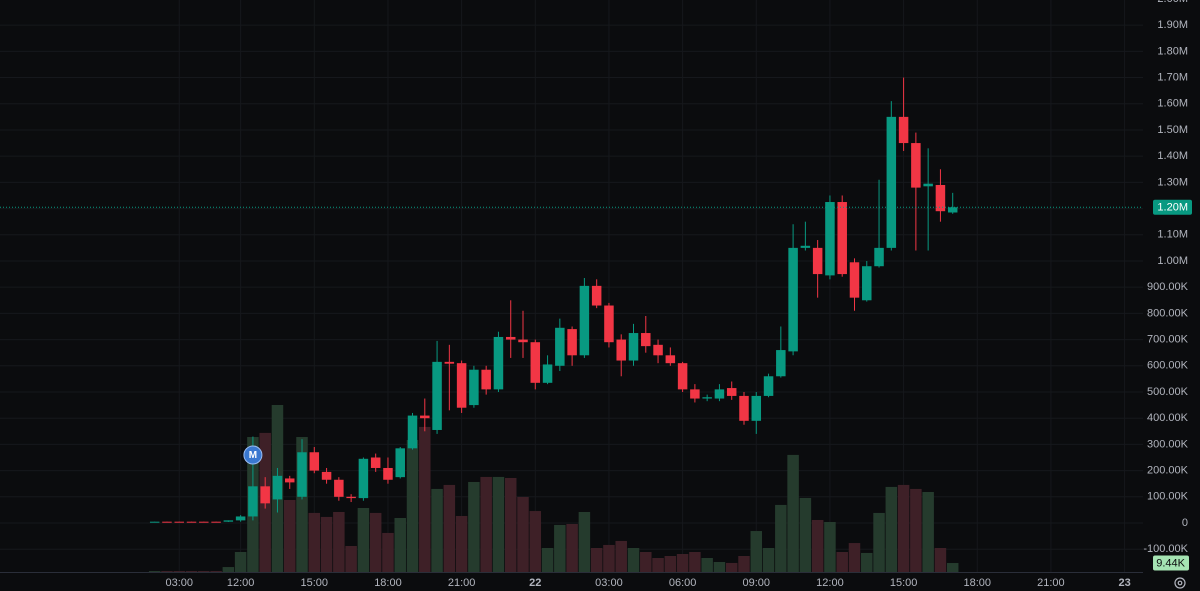 This screenshot has width=1200, height=591. Describe the element at coordinates (1168, 418) in the screenshot. I see `y-tick-label: 400.00K` at that location.